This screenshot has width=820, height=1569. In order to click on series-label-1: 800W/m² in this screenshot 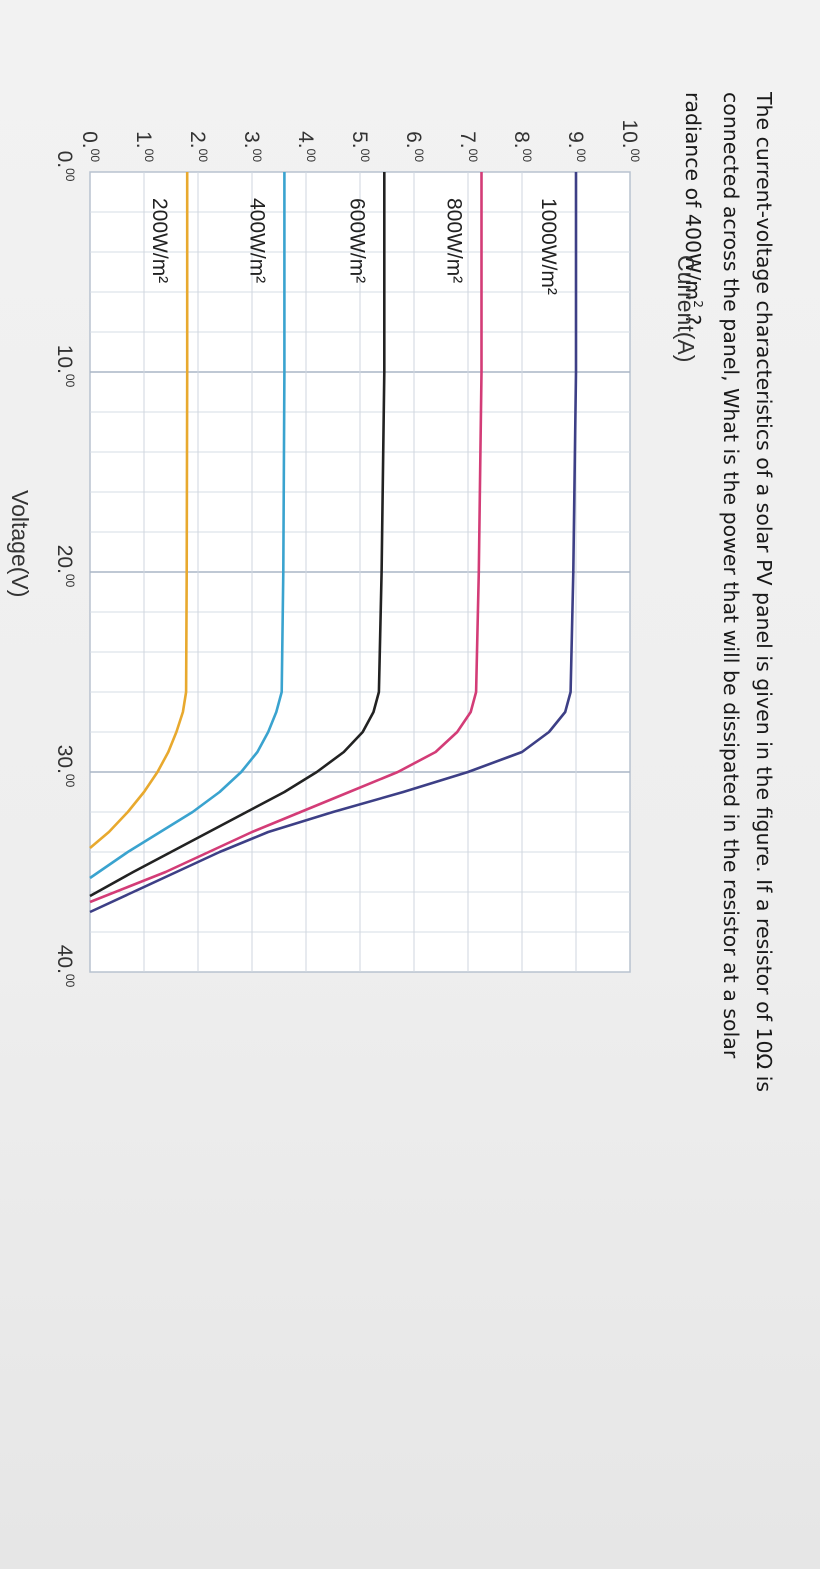, I will do `click(454, 240)`.